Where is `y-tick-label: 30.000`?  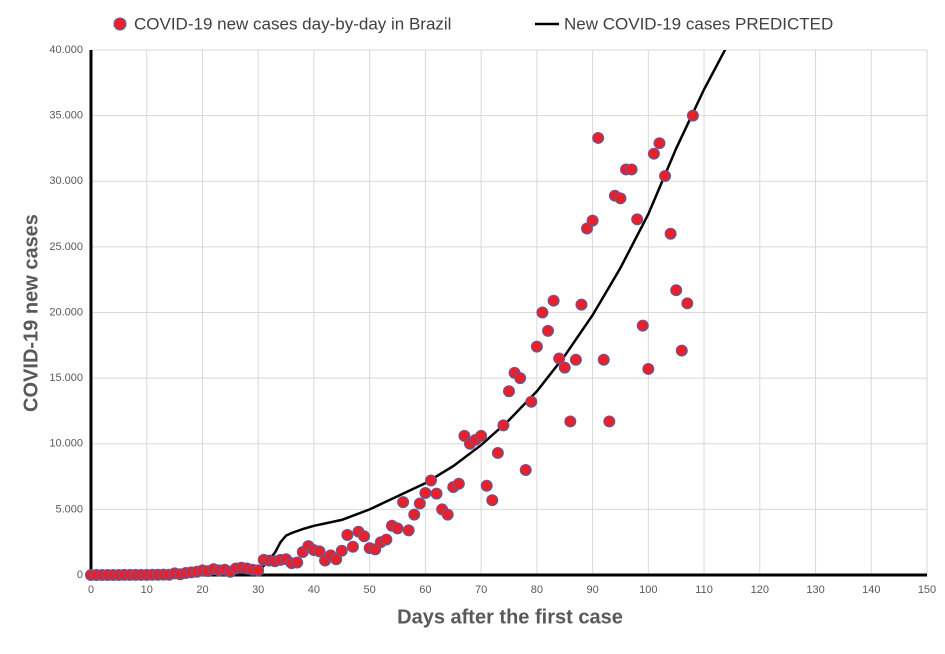
y-tick-label: 30.000 is located at coordinates (66, 181).